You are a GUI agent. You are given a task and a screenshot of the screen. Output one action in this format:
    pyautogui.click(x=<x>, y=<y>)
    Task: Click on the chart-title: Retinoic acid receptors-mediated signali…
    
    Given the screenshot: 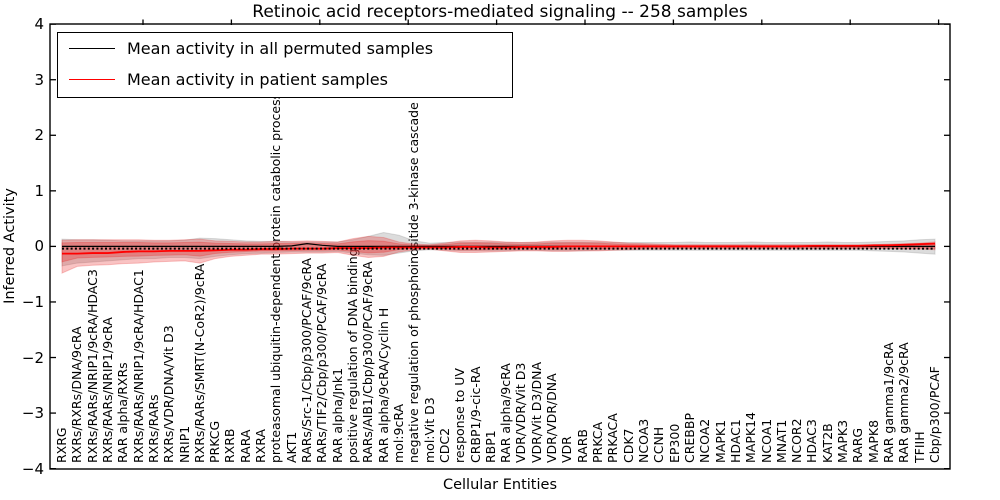 What is the action you would take?
    pyautogui.click(x=500, y=12)
    